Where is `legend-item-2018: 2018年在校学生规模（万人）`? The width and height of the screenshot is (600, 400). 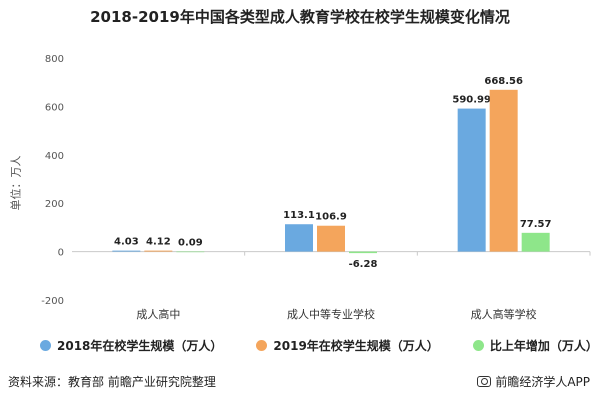
legend-item-2018: 2018年在校学生规模（万人） is located at coordinates (131, 345).